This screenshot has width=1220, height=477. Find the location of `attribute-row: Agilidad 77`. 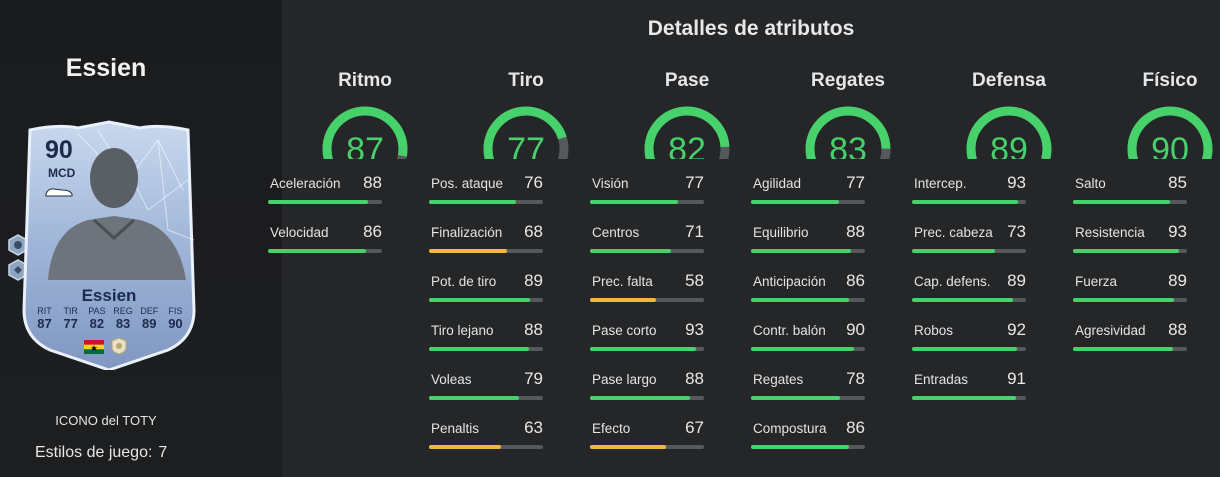

attribute-row: Agilidad 77 is located at coordinates (808, 189).